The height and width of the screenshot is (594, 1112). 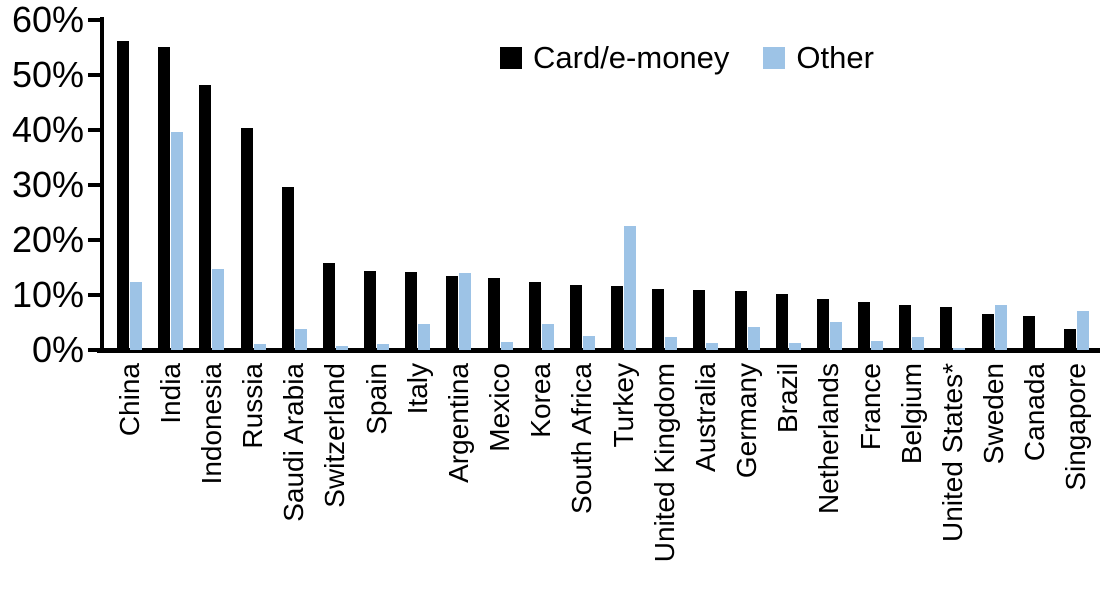 What do you see at coordinates (705, 417) in the screenshot?
I see `x-axis-label: Australia` at bounding box center [705, 417].